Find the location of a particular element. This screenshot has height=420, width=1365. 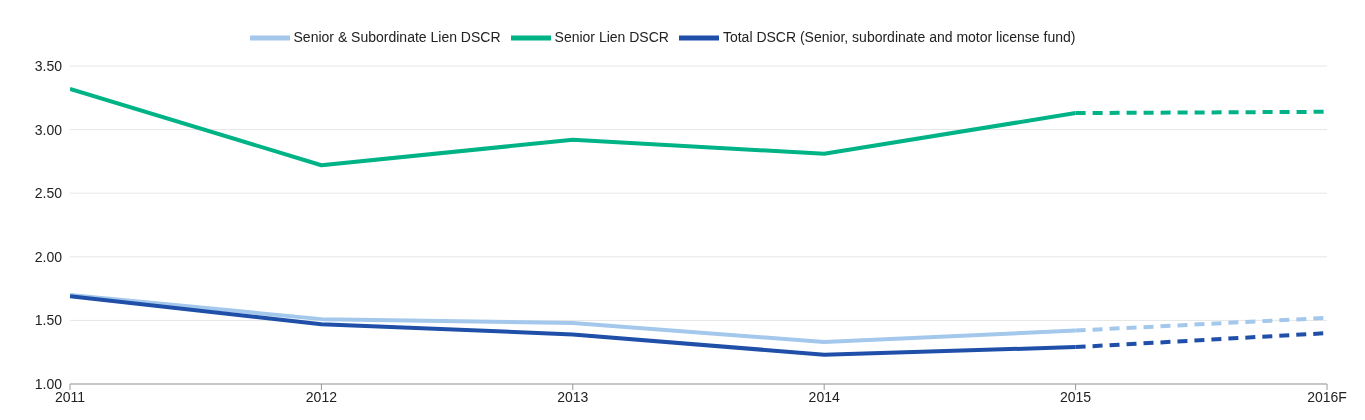

y-tick-label: 1.50 is located at coordinates (48, 320).